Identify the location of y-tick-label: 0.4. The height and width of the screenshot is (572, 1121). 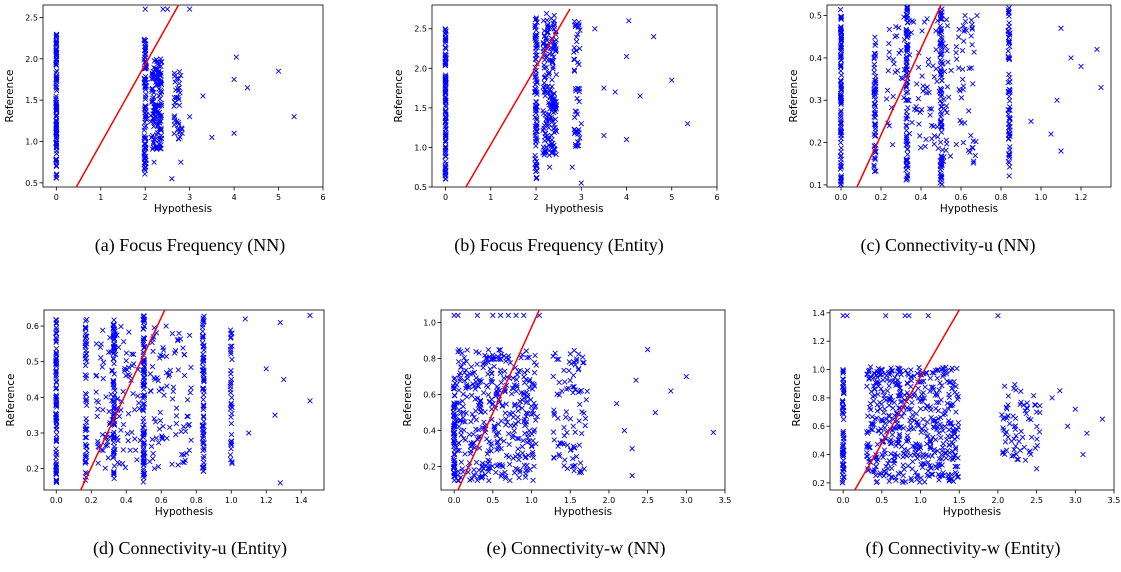
(818, 455).